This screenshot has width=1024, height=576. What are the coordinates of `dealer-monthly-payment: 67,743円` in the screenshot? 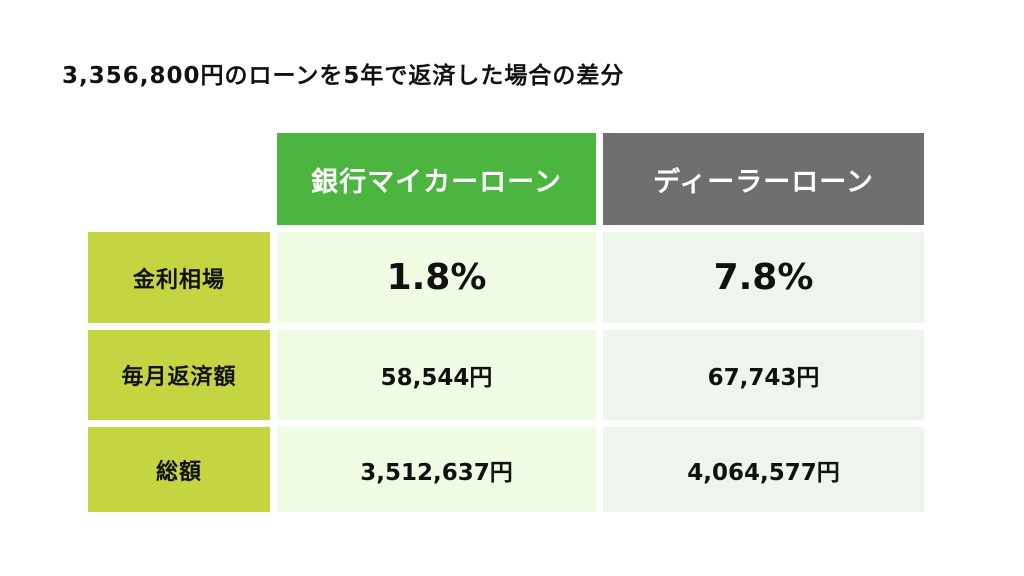 It's located at (763, 375).